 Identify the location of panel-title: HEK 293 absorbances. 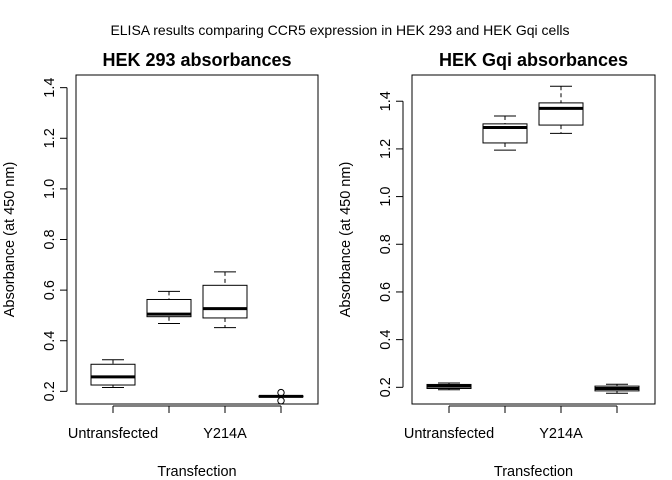
(196, 60).